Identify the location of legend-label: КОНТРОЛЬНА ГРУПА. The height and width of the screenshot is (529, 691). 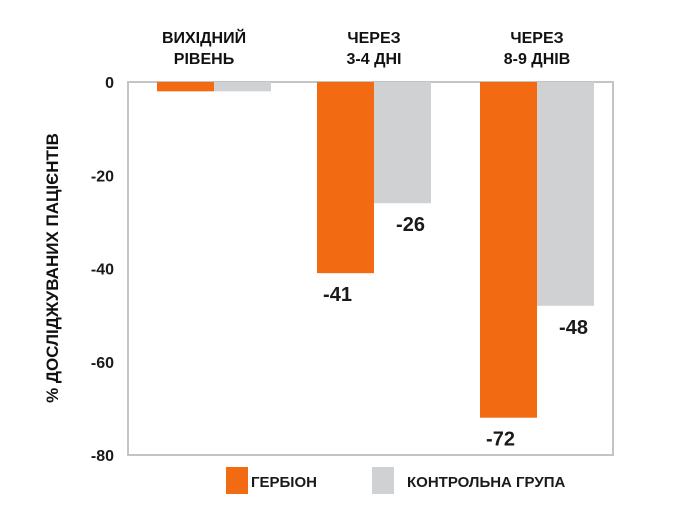
(486, 482).